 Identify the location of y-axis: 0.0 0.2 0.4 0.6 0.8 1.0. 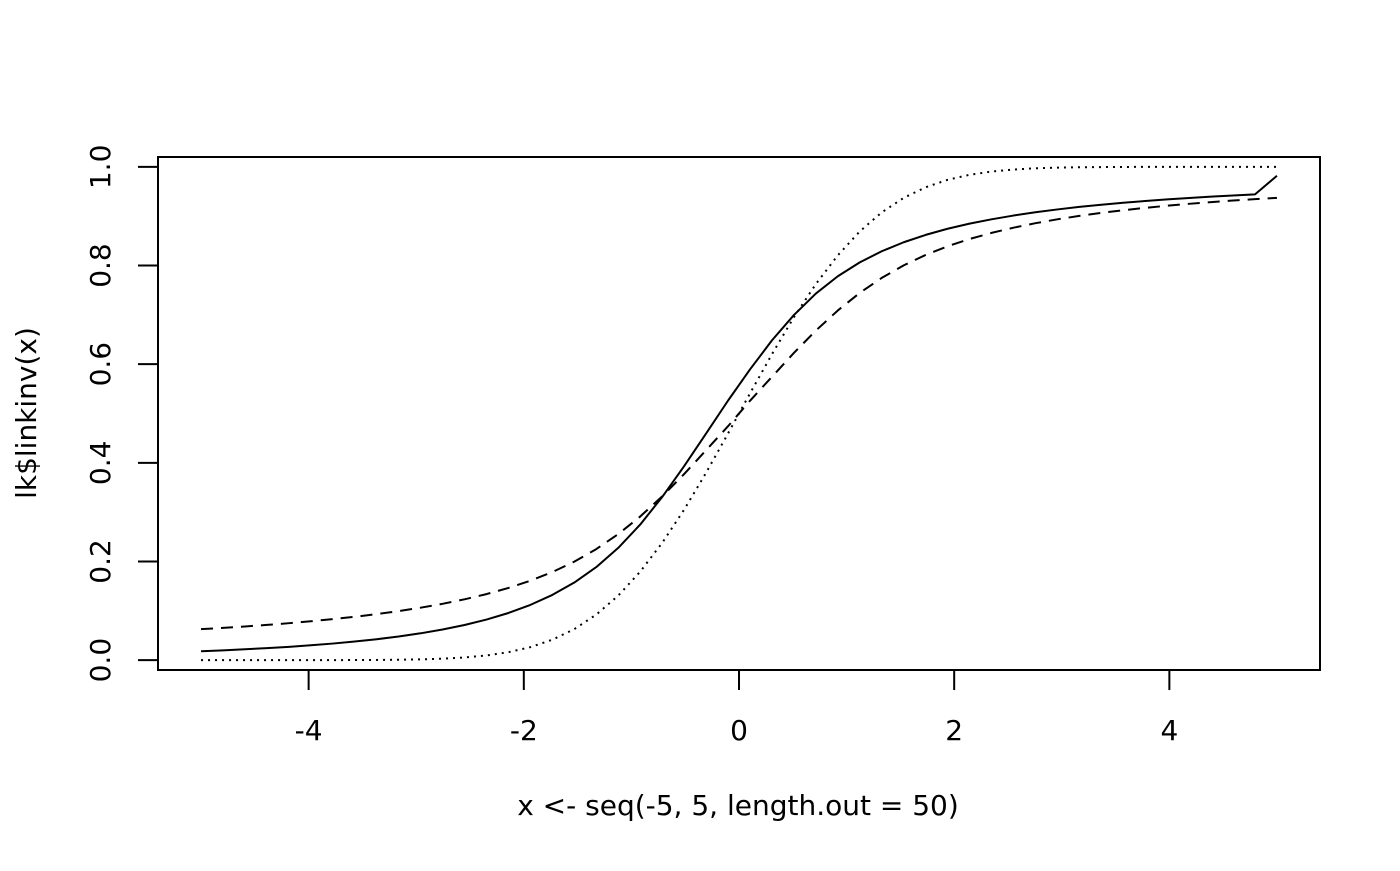
(121, 414).